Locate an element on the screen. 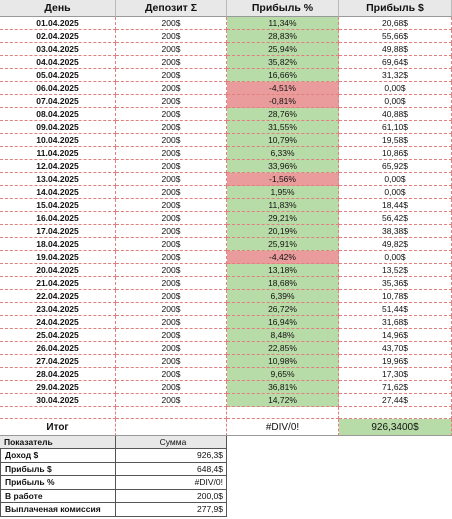 The width and height of the screenshot is (452, 519). profit-amount: 69,64$ is located at coordinates (395, 62).